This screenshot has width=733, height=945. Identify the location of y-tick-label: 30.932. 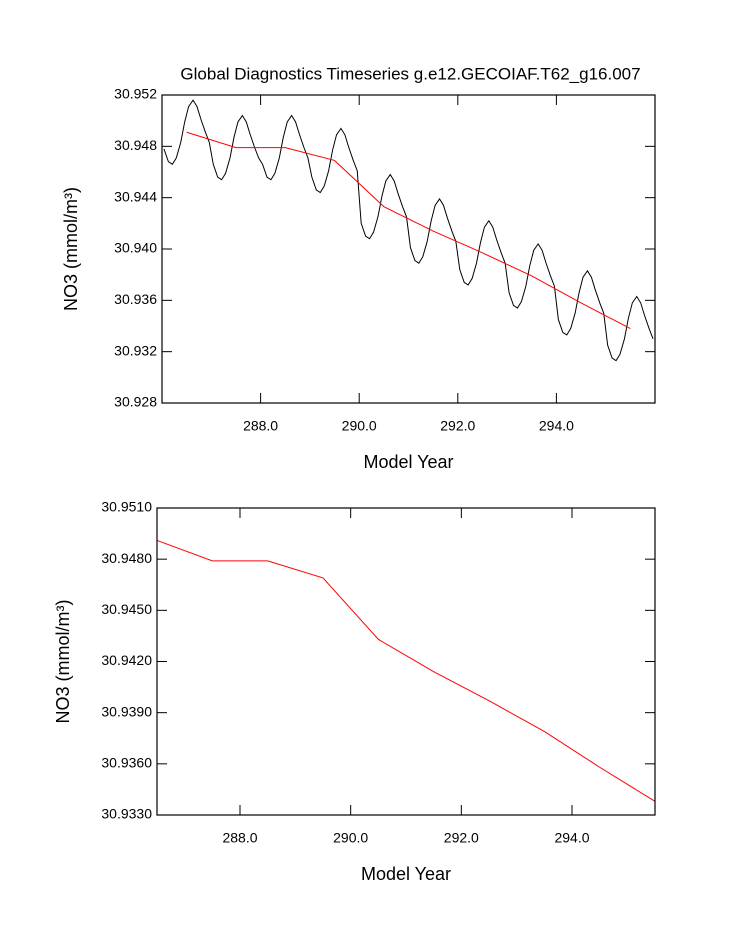
(135, 350).